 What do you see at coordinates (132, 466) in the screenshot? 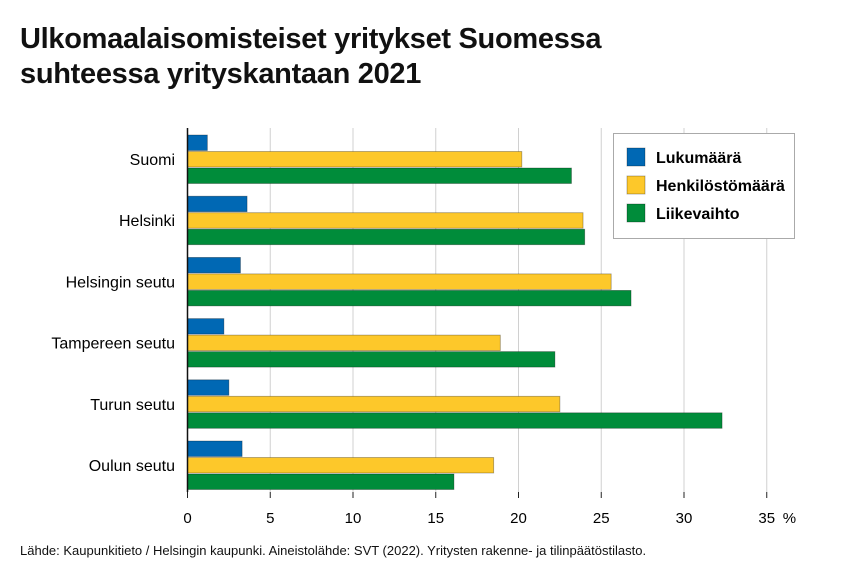
I see `category-label: Oulun seutu` at bounding box center [132, 466].